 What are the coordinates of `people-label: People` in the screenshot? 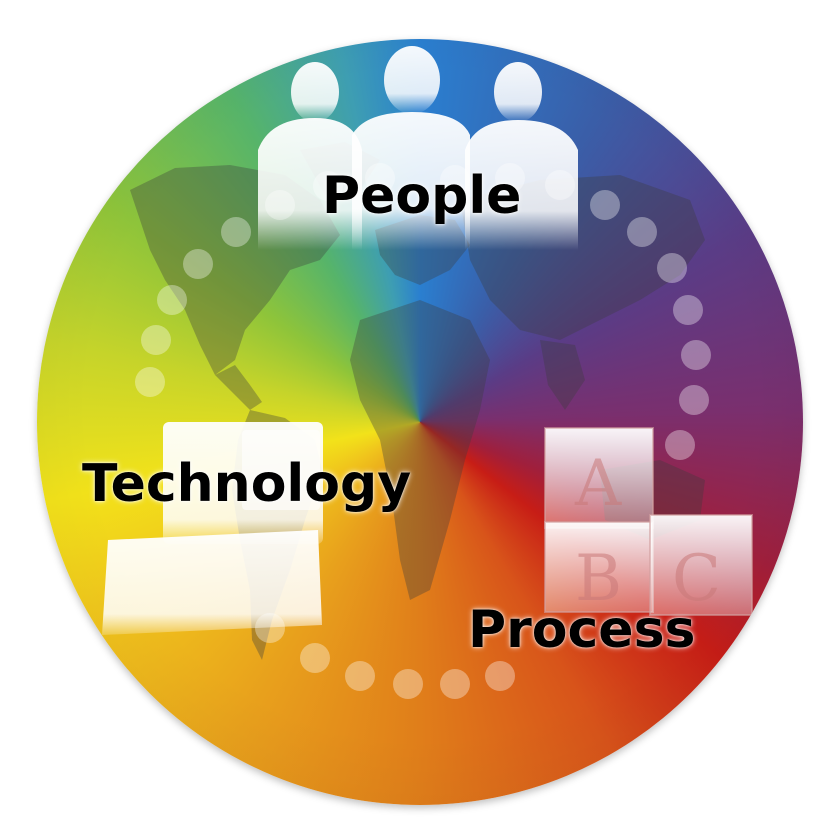 It's located at (422, 196).